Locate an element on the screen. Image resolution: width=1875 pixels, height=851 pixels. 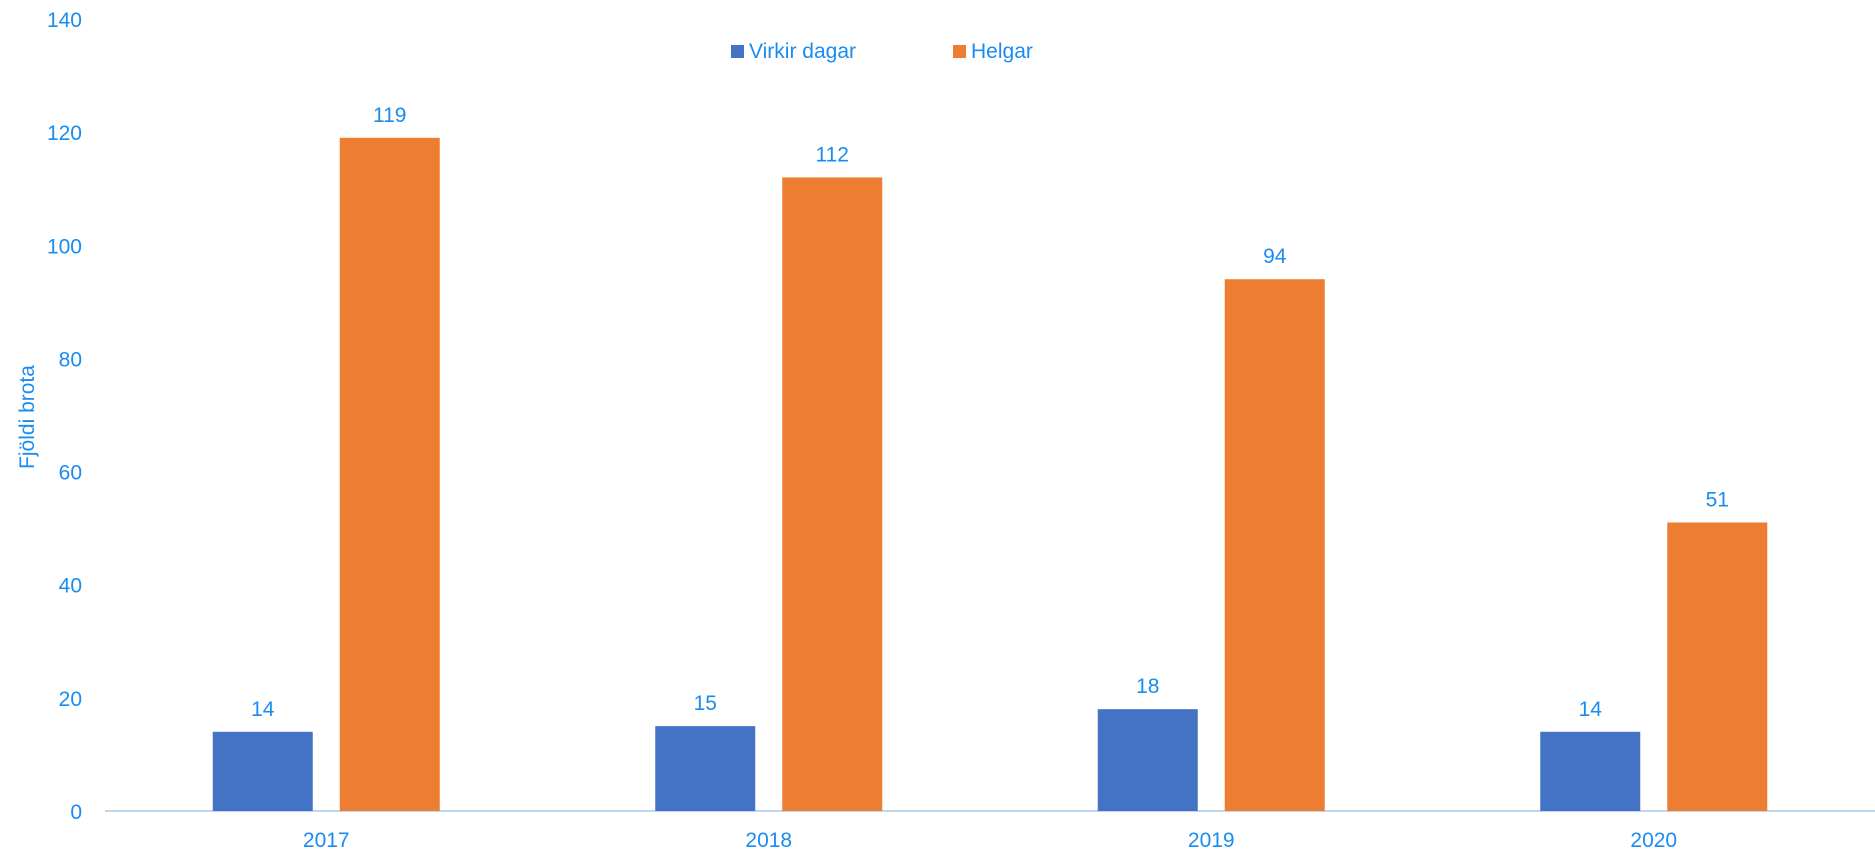
x-axis-ticks: 2017 2018 2019 2020 is located at coordinates (990, 840).